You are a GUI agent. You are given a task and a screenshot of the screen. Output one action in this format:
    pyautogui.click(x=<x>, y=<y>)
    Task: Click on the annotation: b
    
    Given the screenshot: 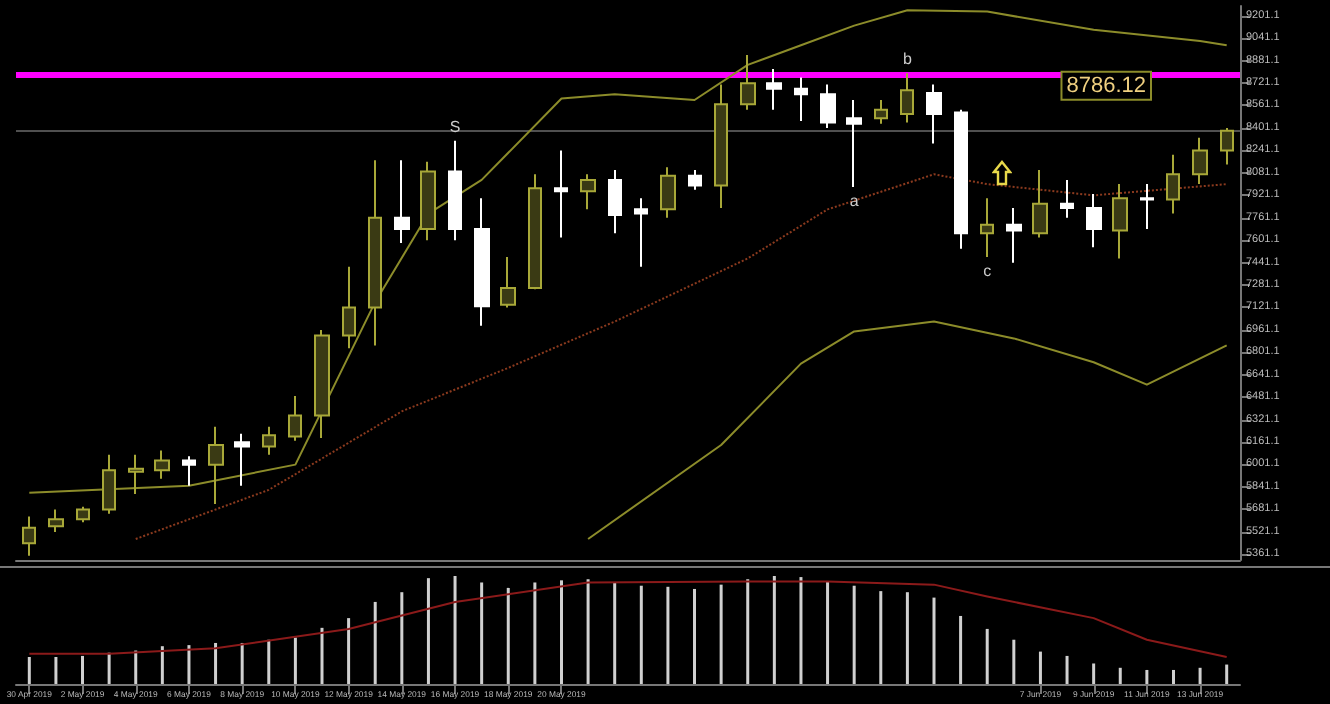 What is the action you would take?
    pyautogui.click(x=907, y=59)
    